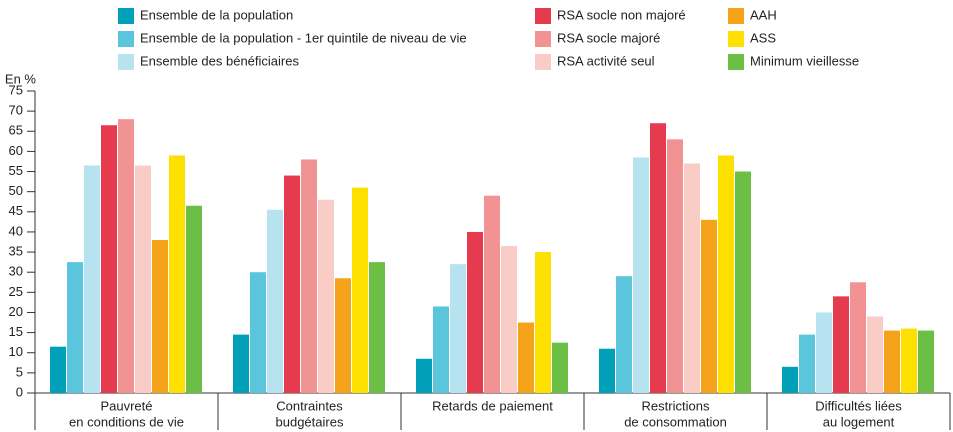 The height and width of the screenshot is (432, 953). Describe the element at coordinates (16, 170) in the screenshot. I see `y-tick-label: 55` at that location.